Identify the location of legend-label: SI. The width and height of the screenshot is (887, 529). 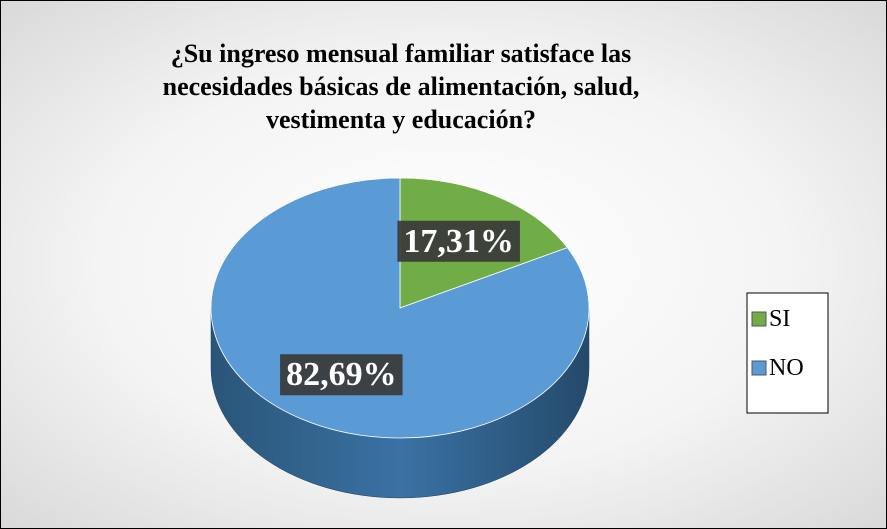
(779, 319).